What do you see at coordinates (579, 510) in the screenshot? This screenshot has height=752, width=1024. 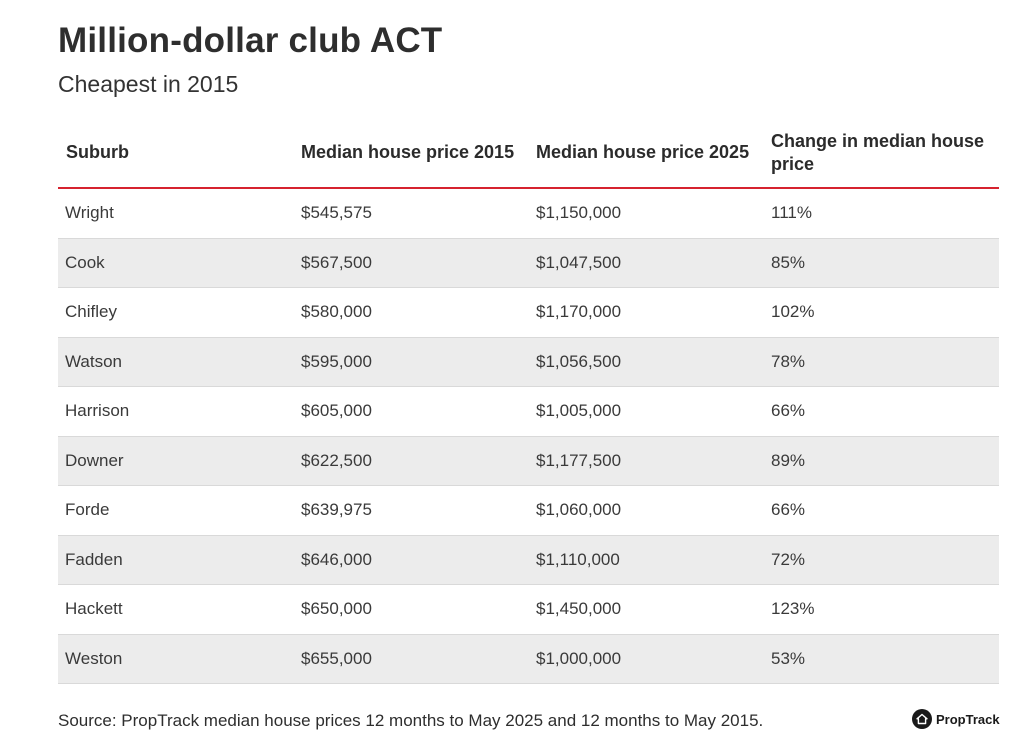 I see `cell-price-2025: $1,060,000` at bounding box center [579, 510].